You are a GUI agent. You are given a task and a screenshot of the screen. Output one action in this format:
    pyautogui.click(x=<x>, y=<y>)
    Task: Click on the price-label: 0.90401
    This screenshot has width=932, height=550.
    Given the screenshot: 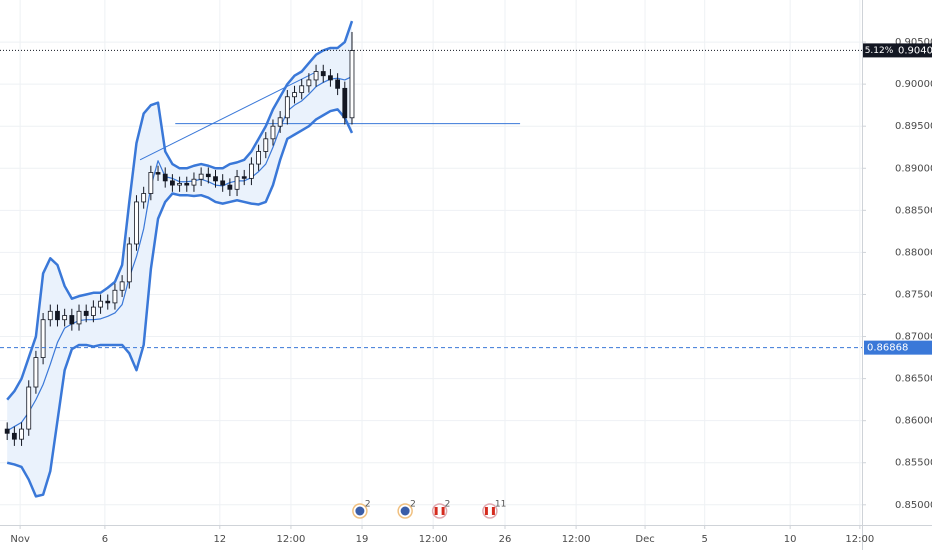 What is the action you would take?
    pyautogui.click(x=915, y=50)
    